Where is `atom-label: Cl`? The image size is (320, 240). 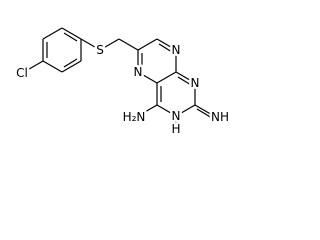
atom-label: Cl is located at coordinates (22, 73).